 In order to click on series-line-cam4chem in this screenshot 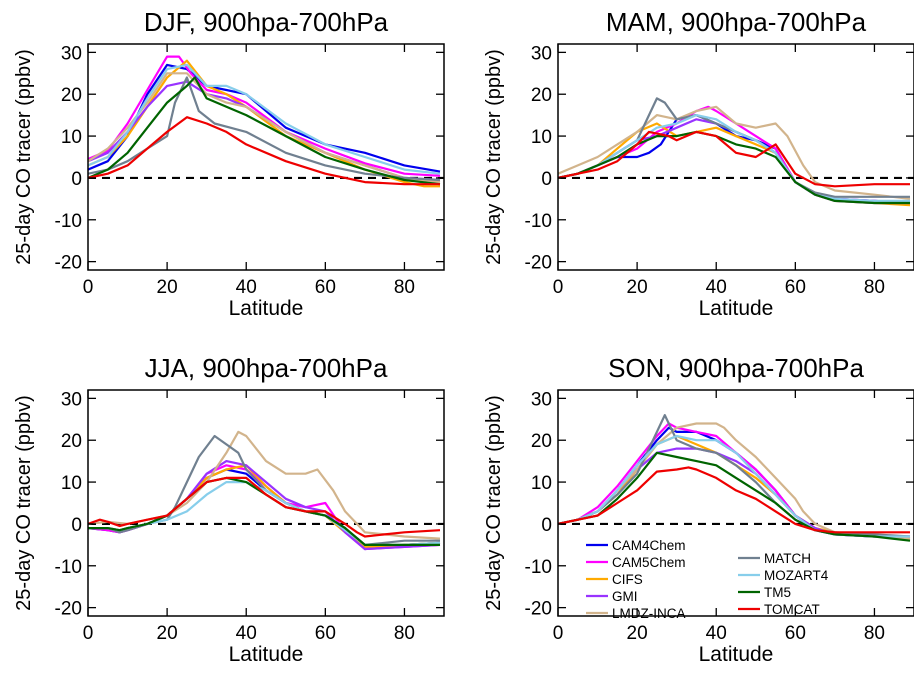, I will do `click(734, 482)`.